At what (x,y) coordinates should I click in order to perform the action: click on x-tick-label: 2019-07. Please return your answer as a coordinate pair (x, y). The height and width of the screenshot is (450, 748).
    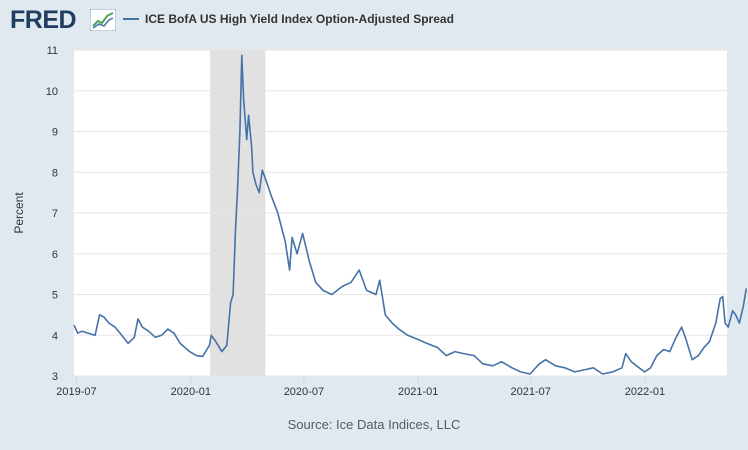
    Looking at the image, I should click on (76, 392).